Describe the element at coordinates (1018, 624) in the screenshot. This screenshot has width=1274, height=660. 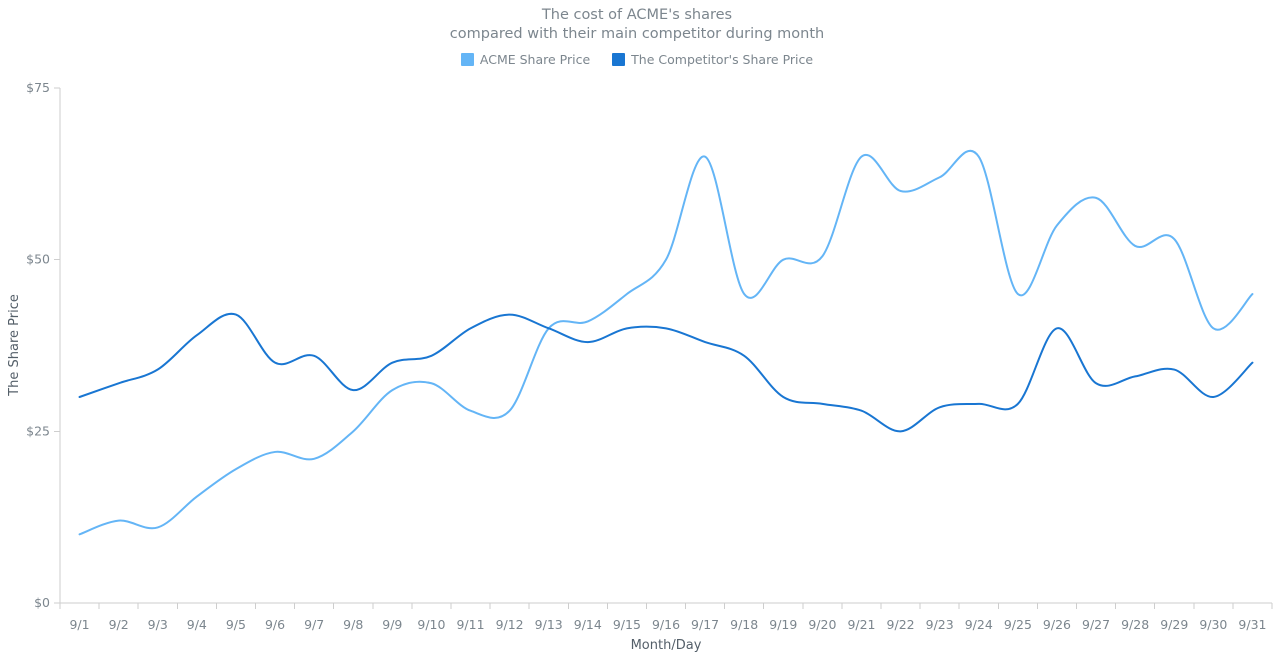
I see `x-tick-label: 9/25` at that location.